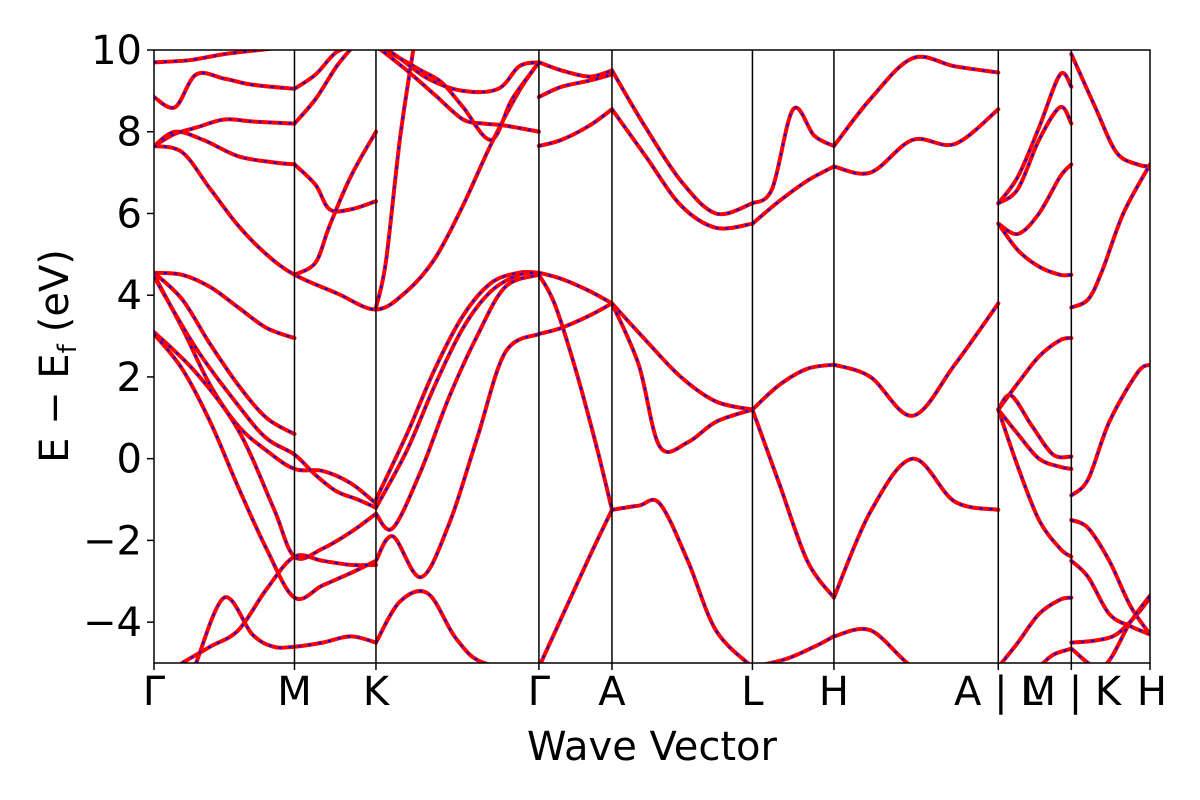 The width and height of the screenshot is (1200, 800). What do you see at coordinates (129, 460) in the screenshot?
I see `y-tick-label: 0` at bounding box center [129, 460].